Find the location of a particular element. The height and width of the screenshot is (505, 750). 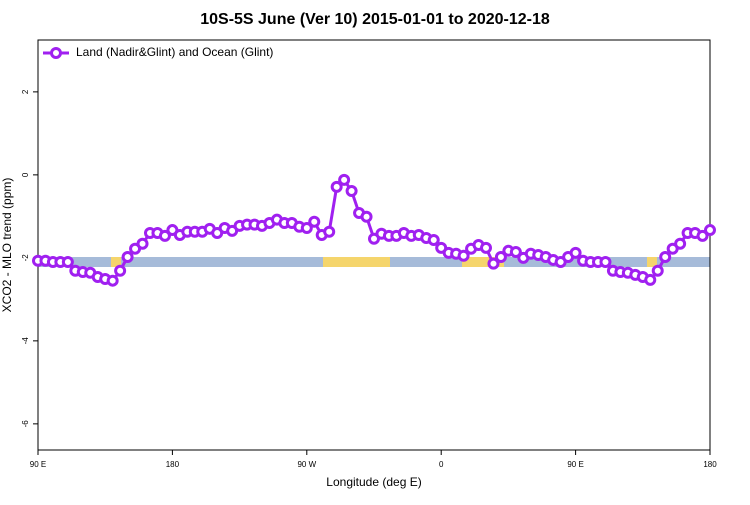

legend-label: Land (Nadir&Glint) and Ocean (Glint) is located at coordinates (174, 52).